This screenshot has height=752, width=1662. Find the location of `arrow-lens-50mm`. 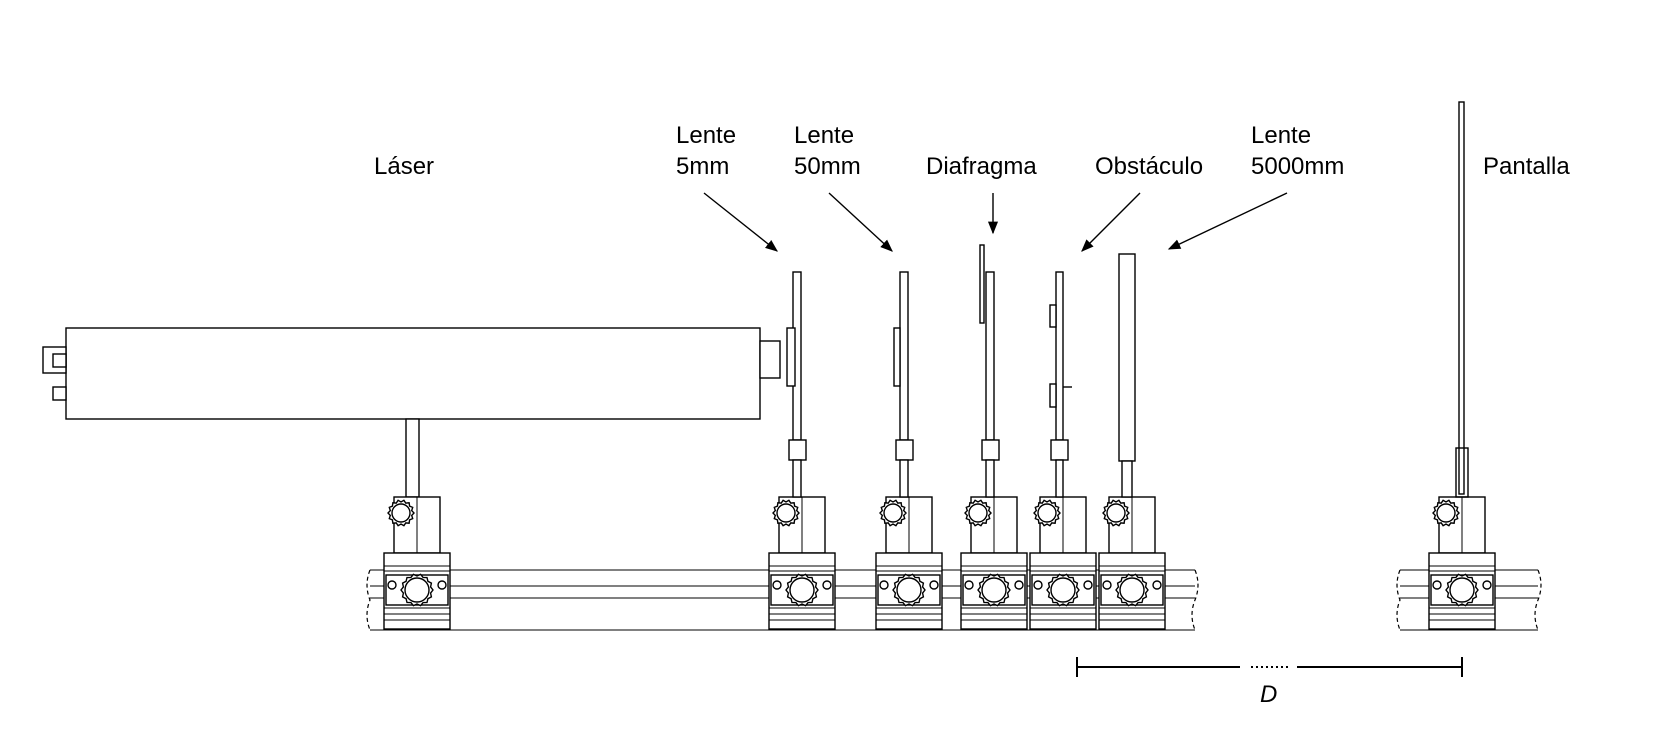

arrow-lens-50mm is located at coordinates (860, 222).